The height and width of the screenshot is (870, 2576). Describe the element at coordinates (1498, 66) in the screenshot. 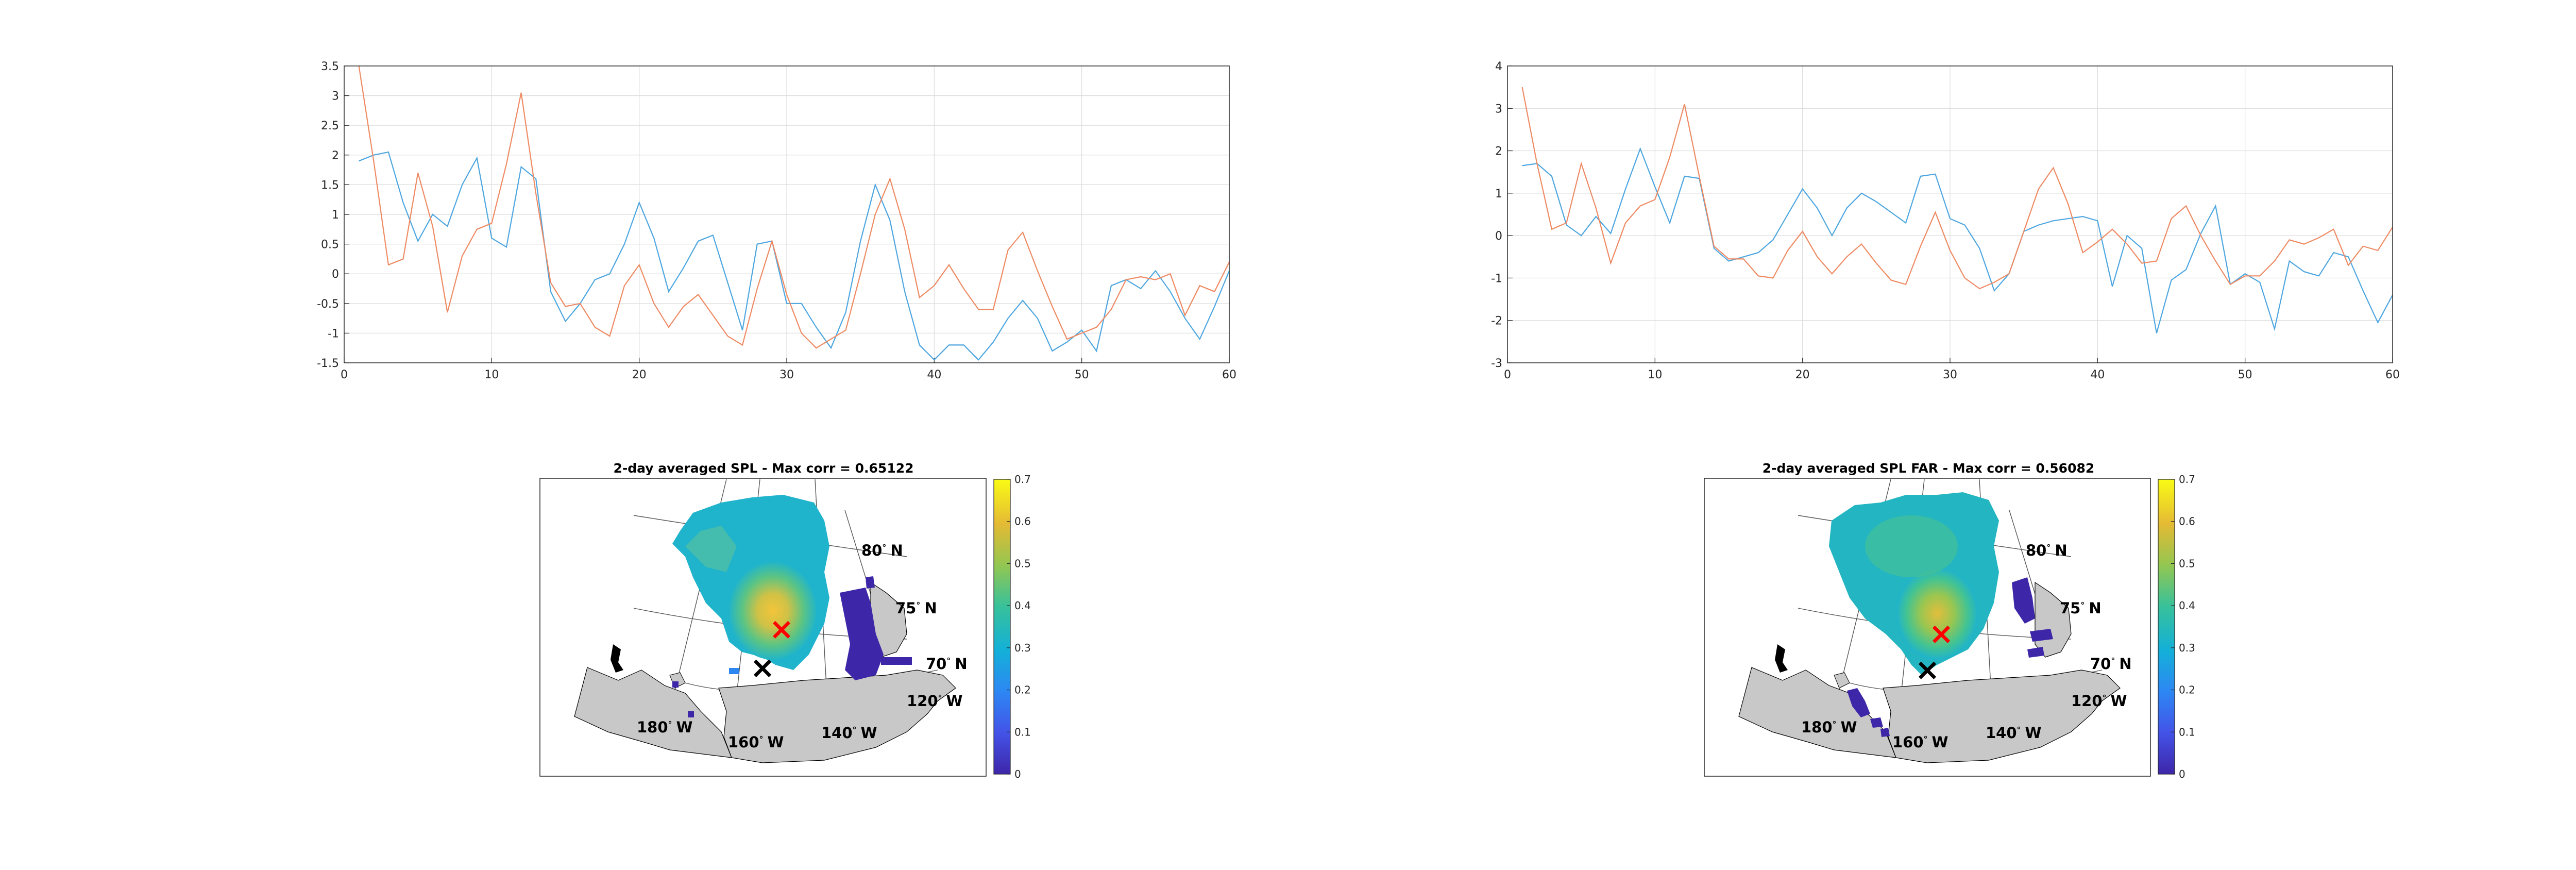

I see `y-tick-label: 4` at that location.